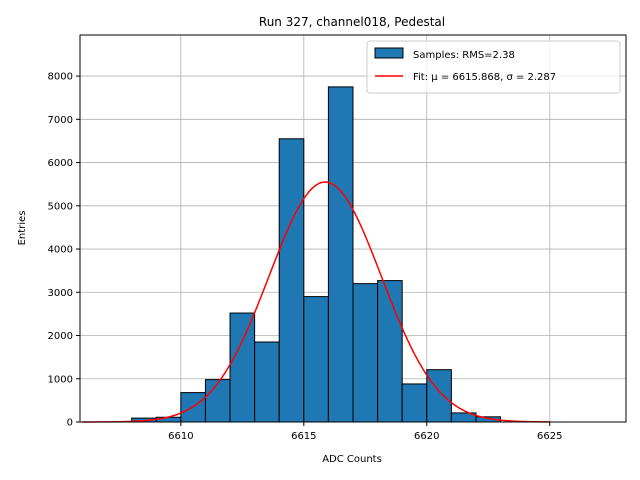 This screenshot has height=480, width=640. I want to click on x-tick-label: 6625, so click(549, 436).